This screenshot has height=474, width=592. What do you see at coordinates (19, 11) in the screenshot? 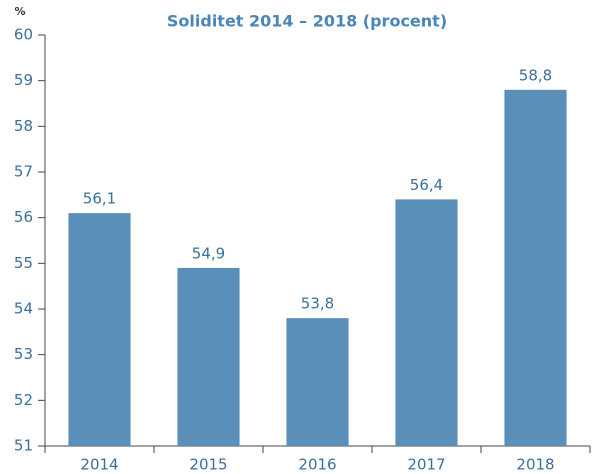
I see `y-axis-label: %` at bounding box center [19, 11].